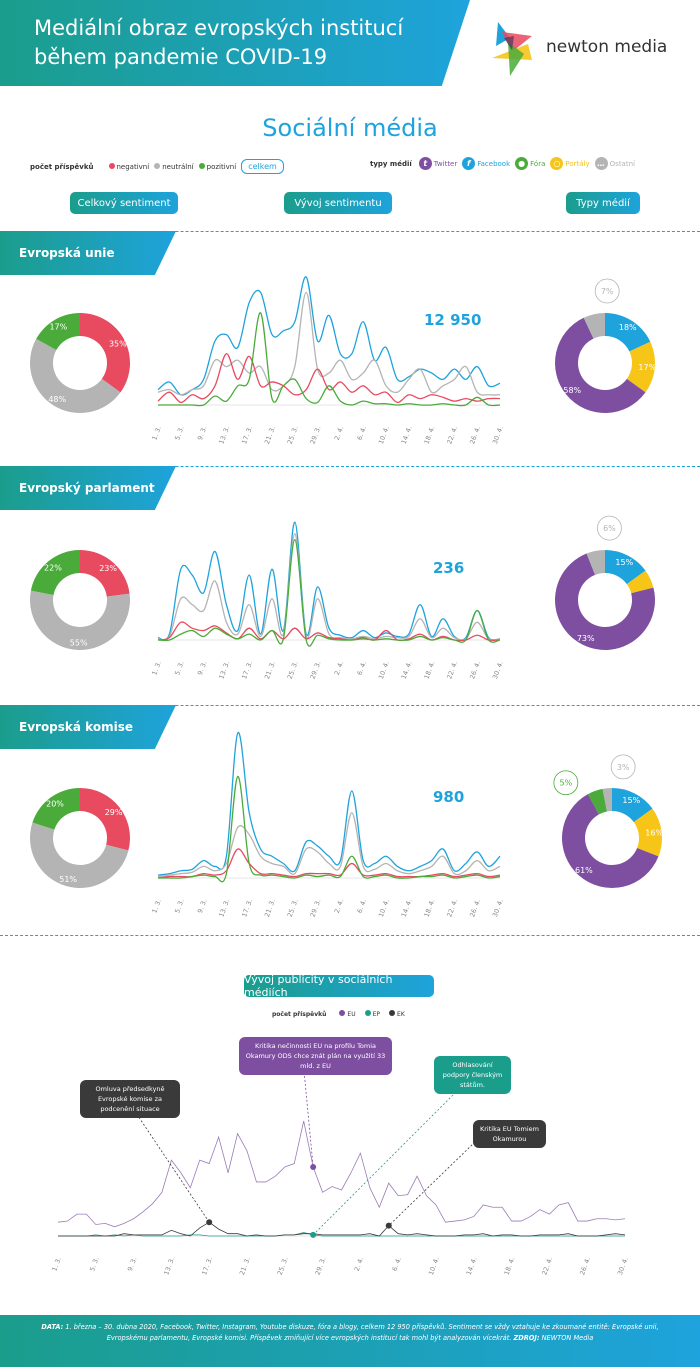 The width and height of the screenshot is (700, 1367). Describe the element at coordinates (469, 163) in the screenshot. I see `facebook-icon: f` at that location.